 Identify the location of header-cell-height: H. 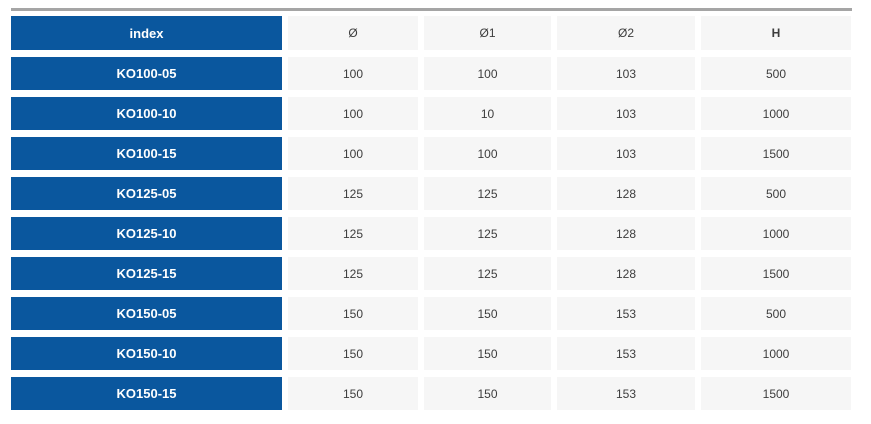
(776, 33).